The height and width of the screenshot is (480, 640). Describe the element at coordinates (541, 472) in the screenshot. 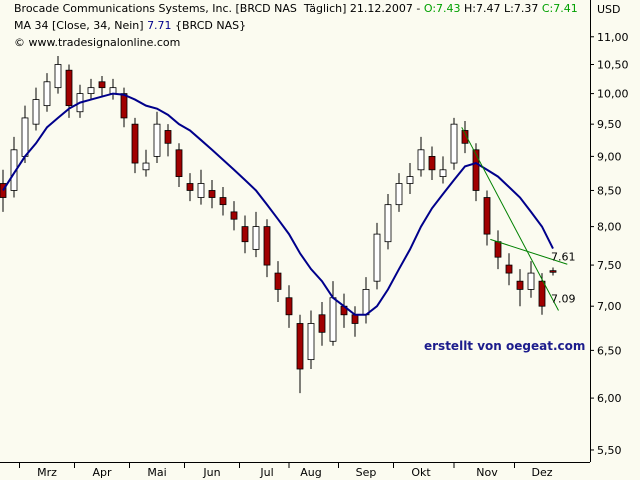

I see `x-tick-label: Dez` at that location.